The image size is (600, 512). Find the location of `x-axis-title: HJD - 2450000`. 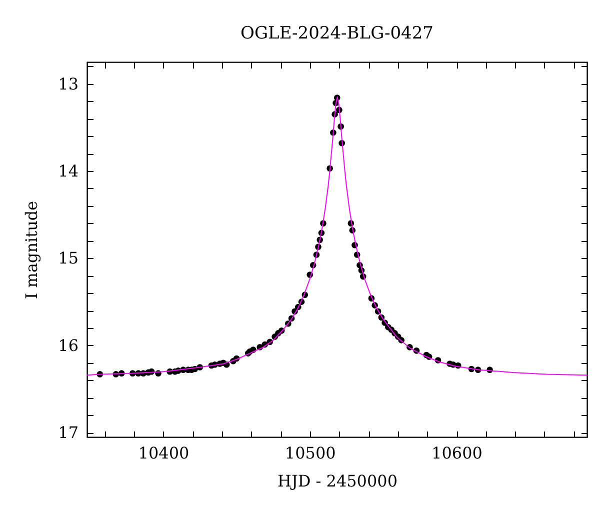

x-axis-title: HJD - 2450000 is located at coordinates (337, 481).